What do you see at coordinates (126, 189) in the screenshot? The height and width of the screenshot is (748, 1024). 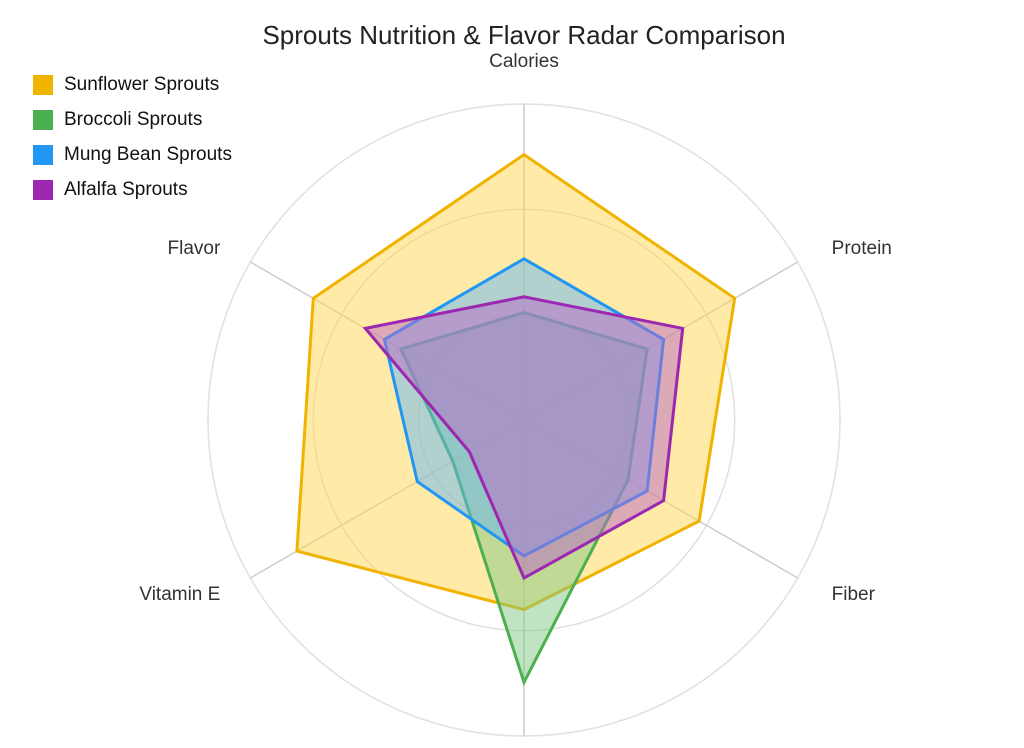 I see `legend-label: Alfalfa Sprouts` at bounding box center [126, 189].